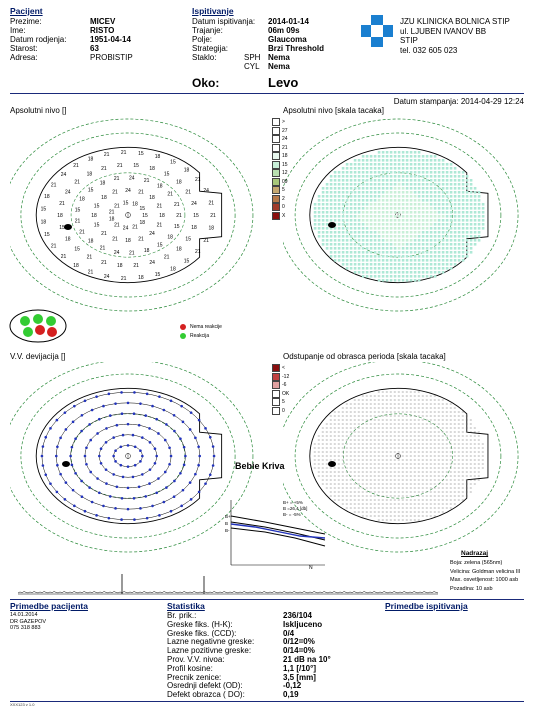  I want to click on bebie-curve-chart: B+ B B- N B+ = +5% B =26,4 [db] B- = -5%, so click(275, 535).